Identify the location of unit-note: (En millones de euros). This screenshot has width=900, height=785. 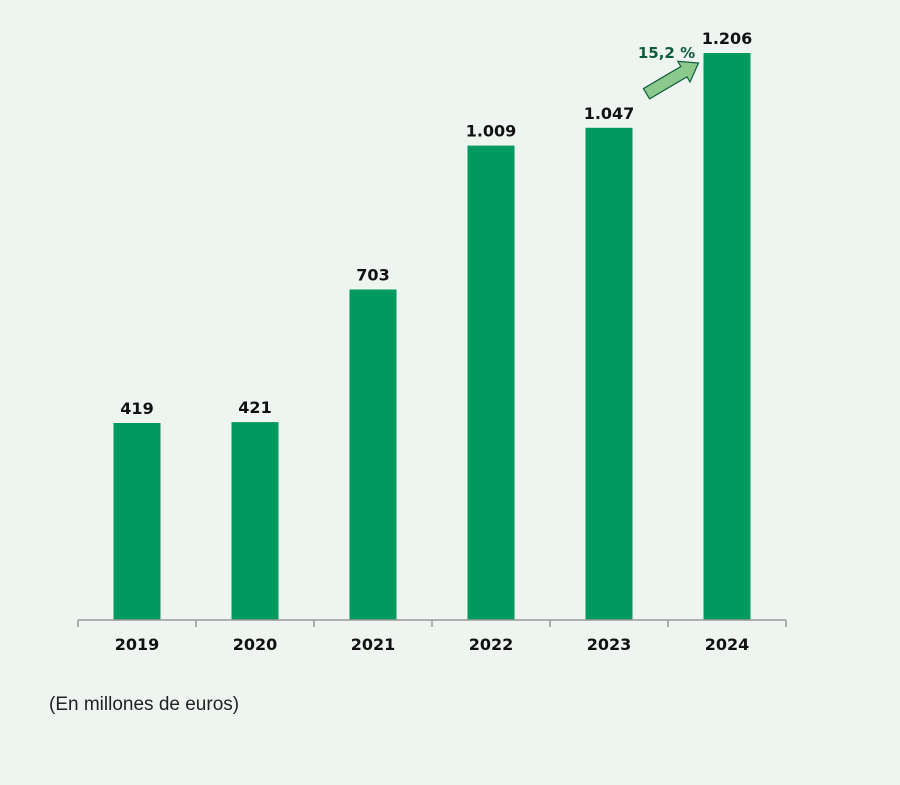
(144, 704).